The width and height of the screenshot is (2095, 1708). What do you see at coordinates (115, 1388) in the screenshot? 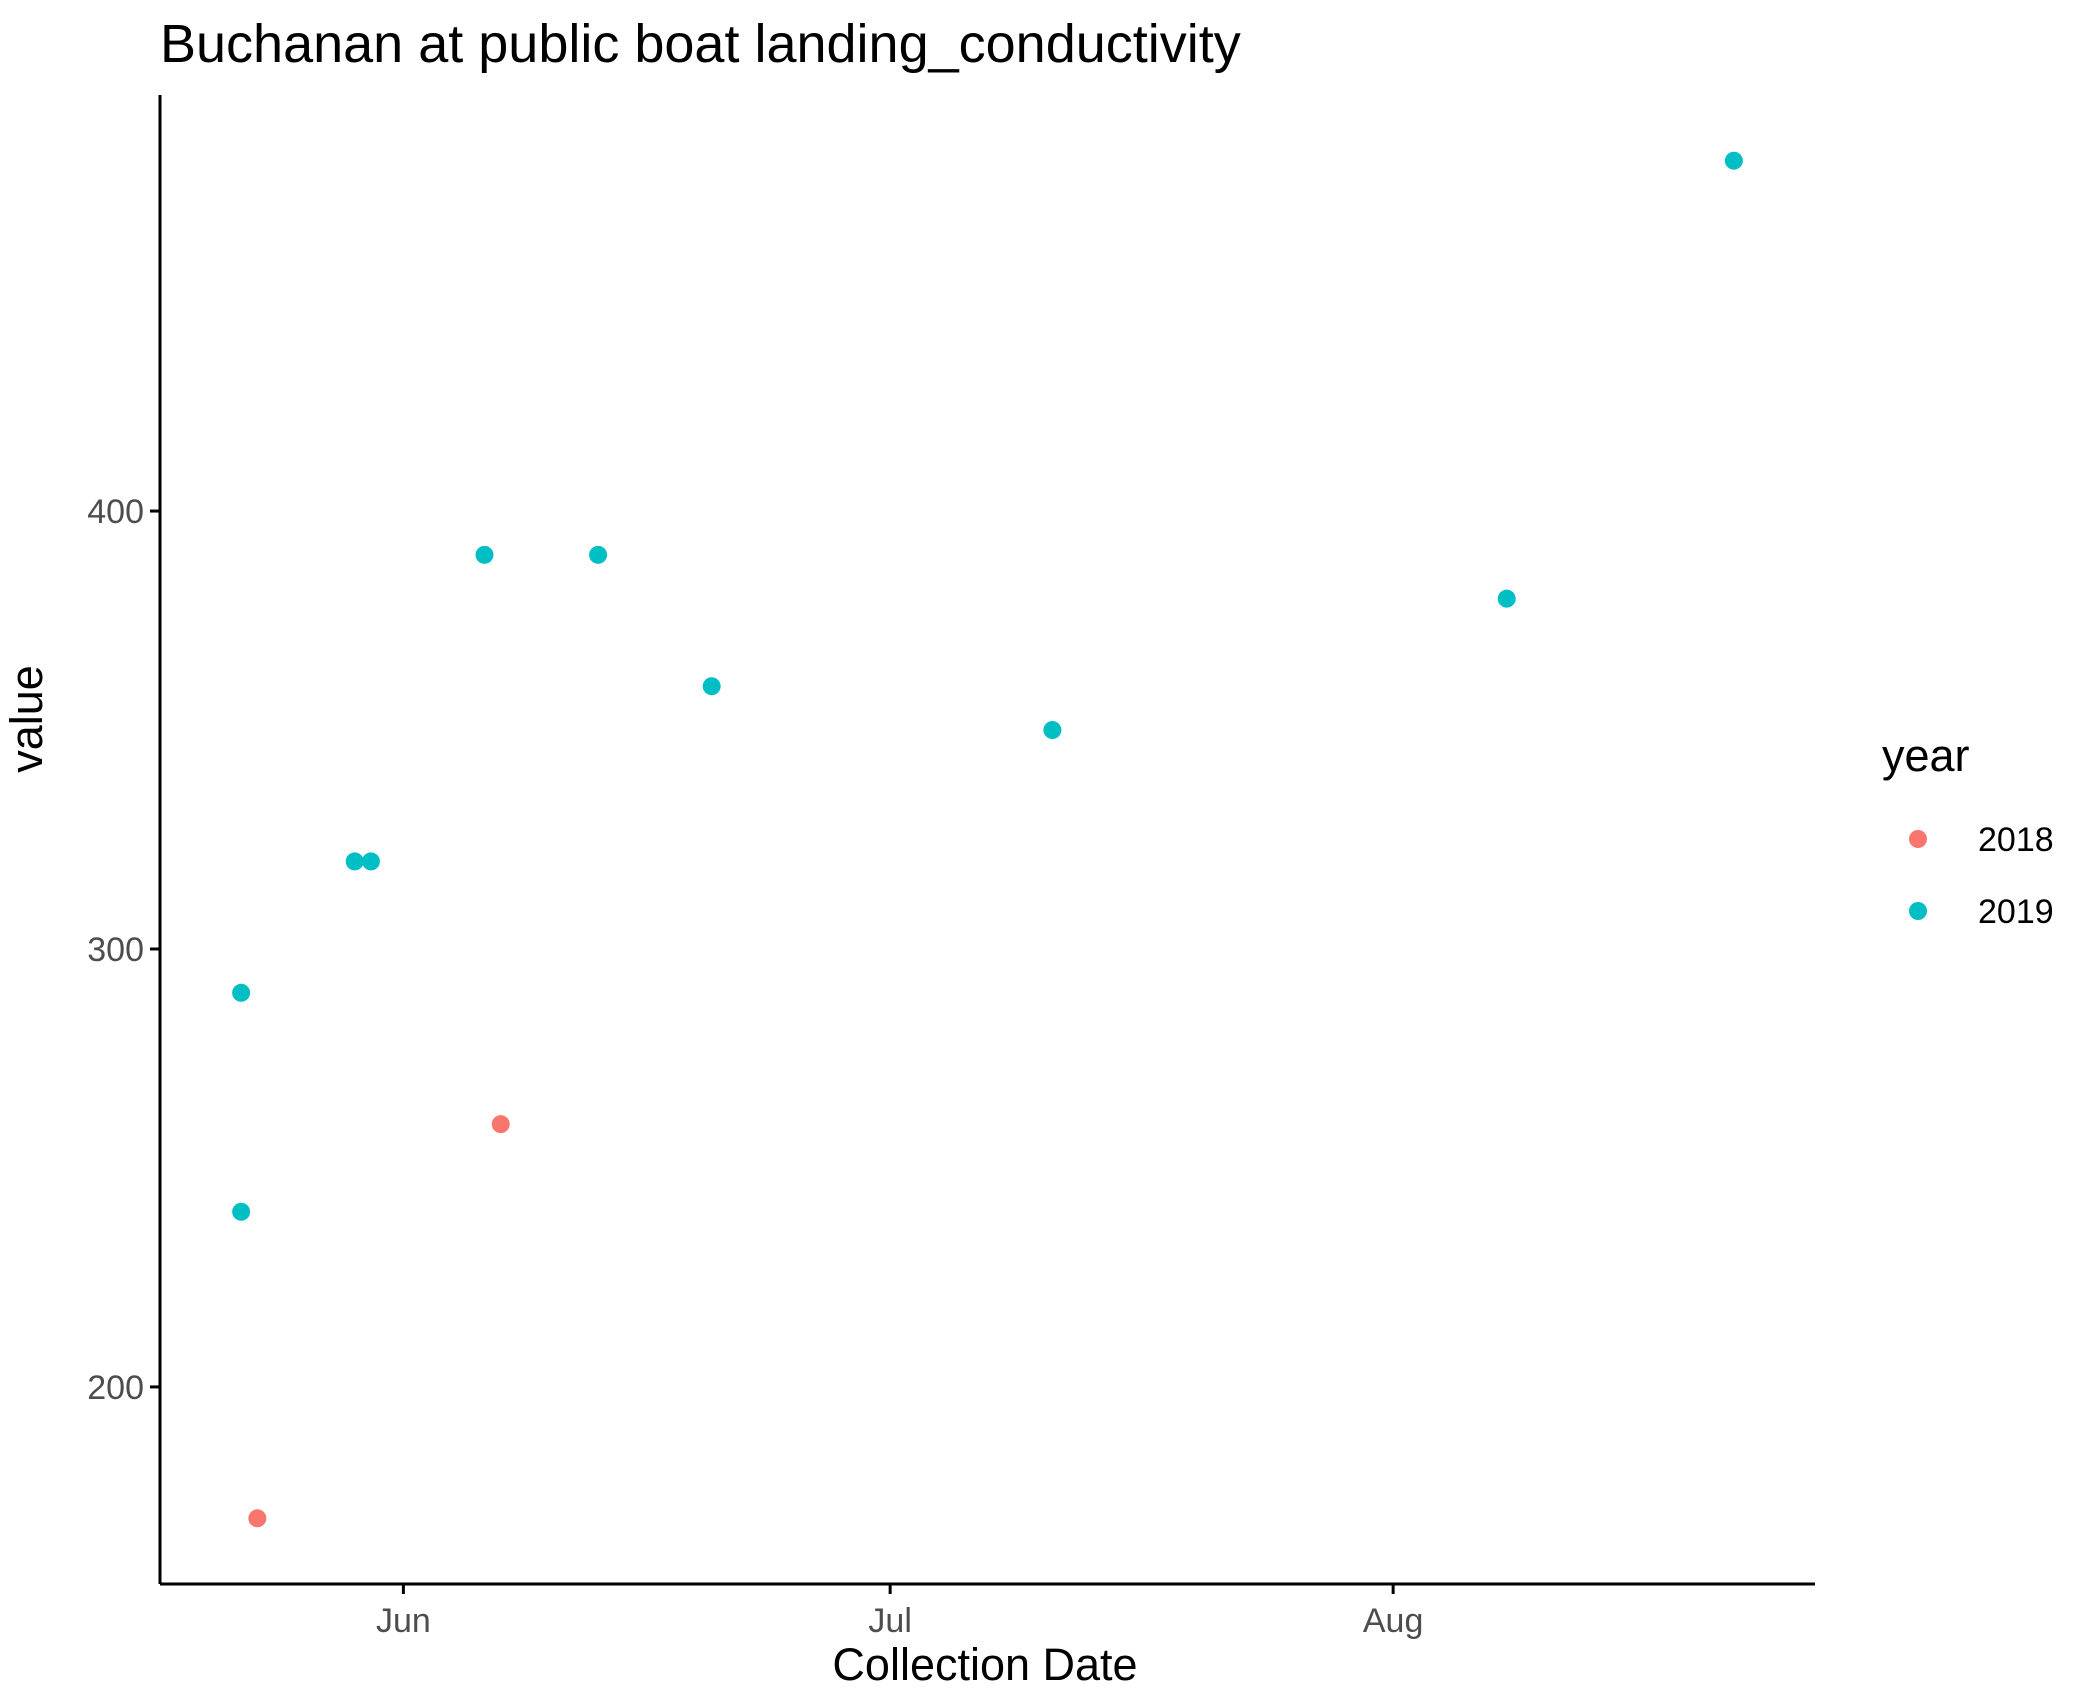
I see `y-tick-label: 200` at bounding box center [115, 1388].